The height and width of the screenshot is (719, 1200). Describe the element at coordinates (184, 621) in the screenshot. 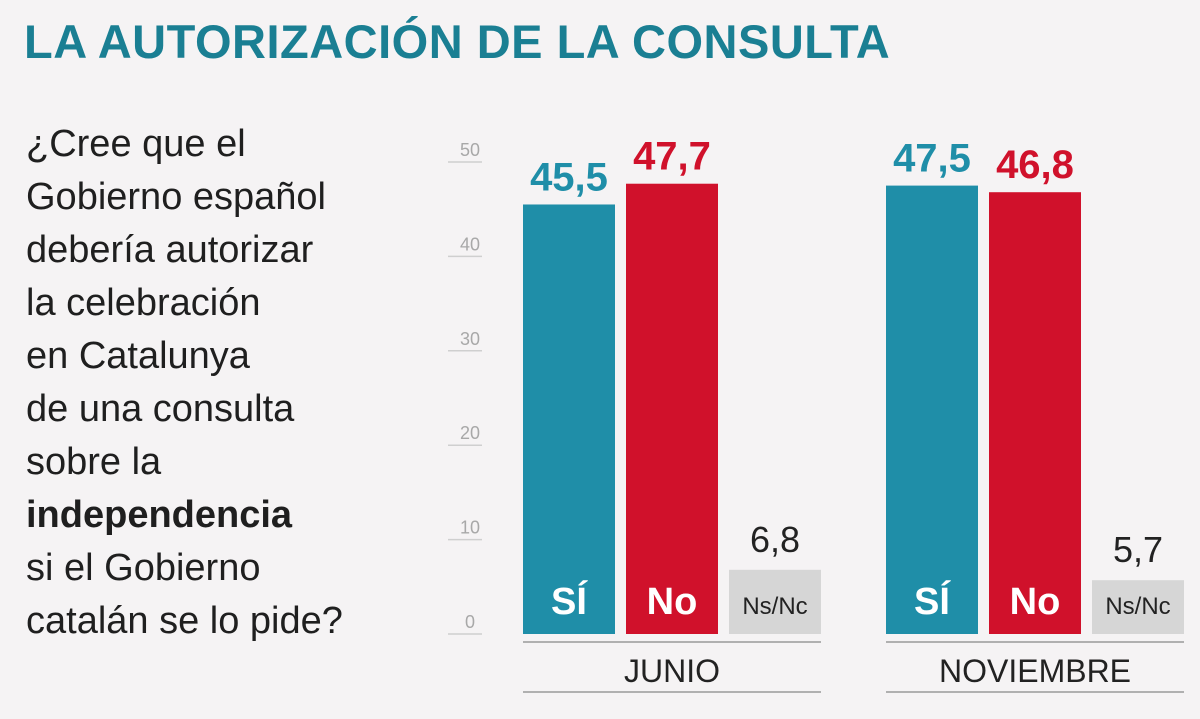

I see `question-line: catalán se lo pide?` at that location.